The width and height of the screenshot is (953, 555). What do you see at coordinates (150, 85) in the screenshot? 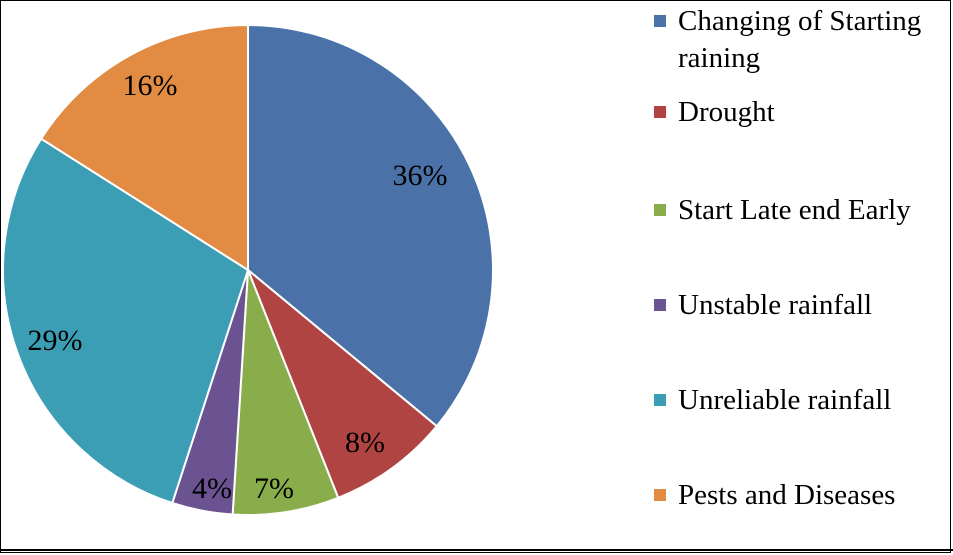
I see `slice-value-label: 16%` at bounding box center [150, 85].